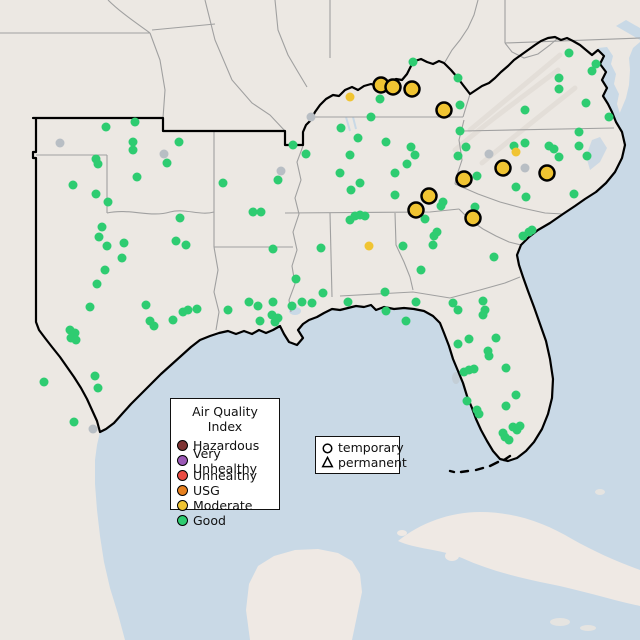 The width and height of the screenshot is (640, 640). What do you see at coordinates (350, 97) in the screenshot?
I see `station-marker-moderate-small` at bounding box center [350, 97].